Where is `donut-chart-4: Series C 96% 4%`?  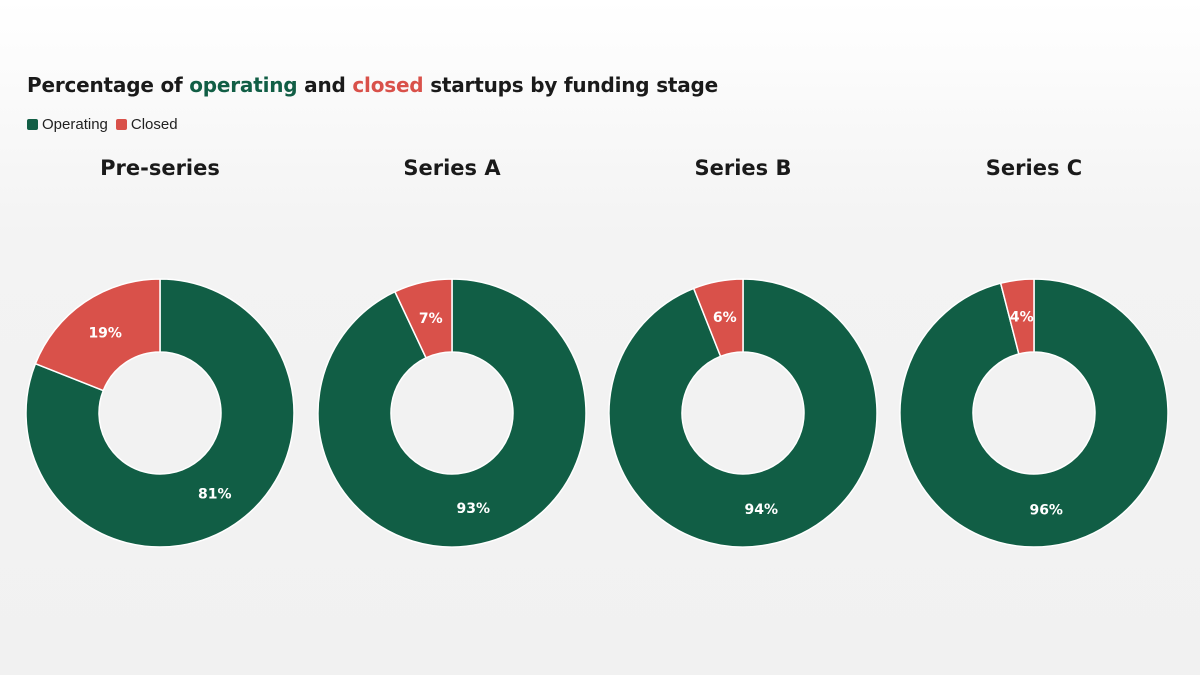 donut-chart-4: Series C 96% 4% is located at coordinates (1034, 352).